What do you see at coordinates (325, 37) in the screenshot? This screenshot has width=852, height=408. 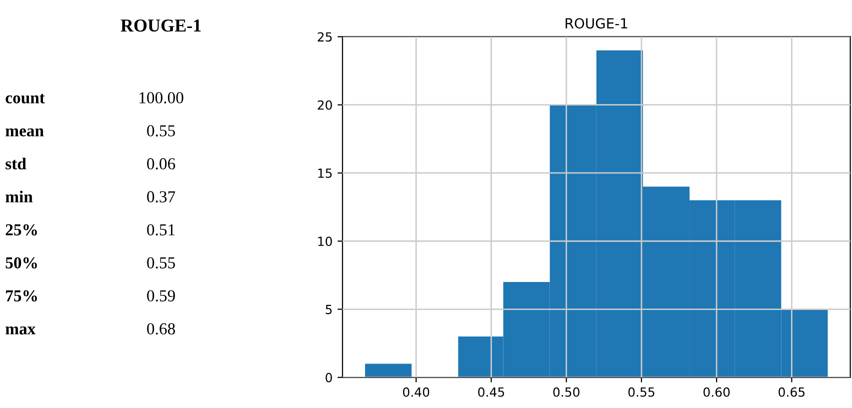 I see `y-tick-label: 25` at bounding box center [325, 37].